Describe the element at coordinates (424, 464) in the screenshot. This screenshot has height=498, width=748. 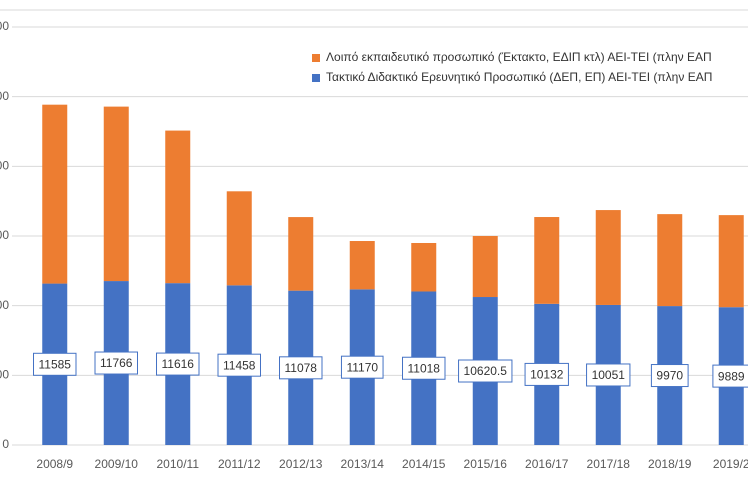
I see `x-tick-label: 2014/15` at that location.